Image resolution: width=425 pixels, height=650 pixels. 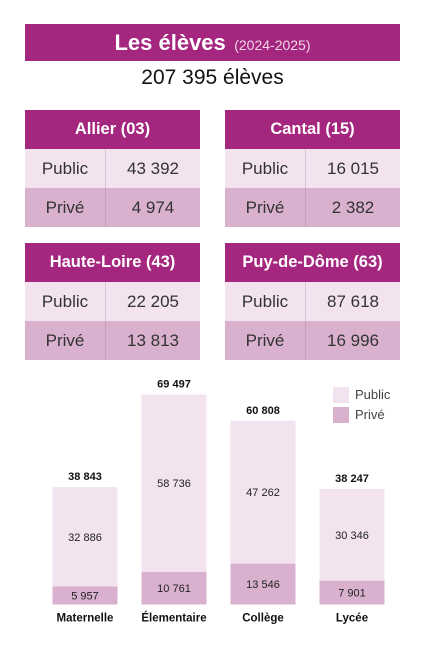 I want to click on total-label: 38 247, so click(x=352, y=479).